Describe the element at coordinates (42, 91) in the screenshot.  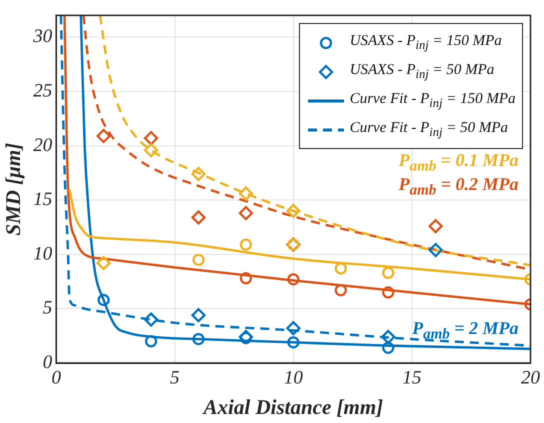
I see `y-tick-label: 25` at that location.